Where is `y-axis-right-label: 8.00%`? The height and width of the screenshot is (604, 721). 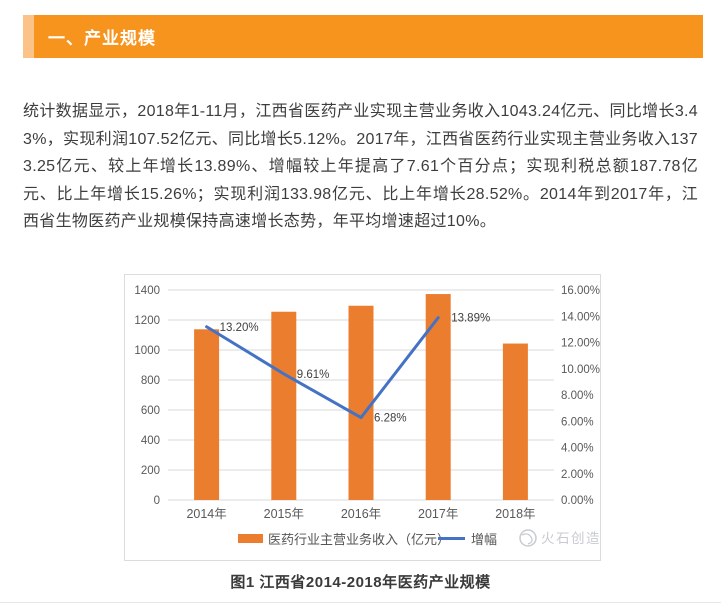
y-axis-right-label: 8.00% is located at coordinates (577, 396).